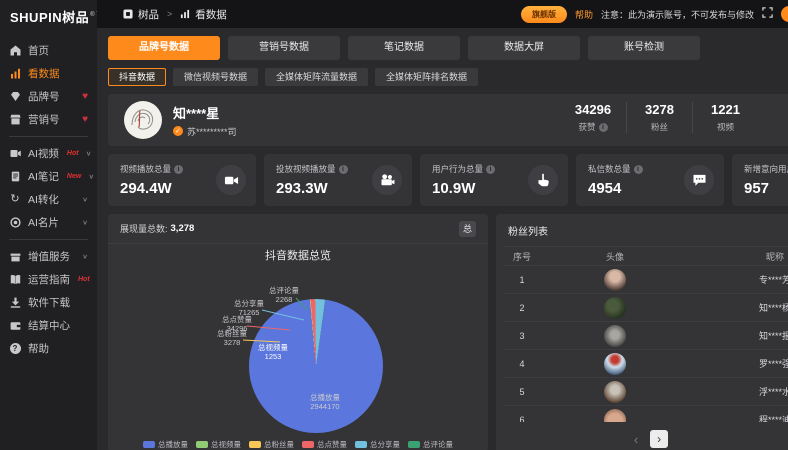 The image size is (788, 450). What do you see at coordinates (144, 229) in the screenshot?
I see `total-display-label: 展现量总数:` at bounding box center [144, 229].